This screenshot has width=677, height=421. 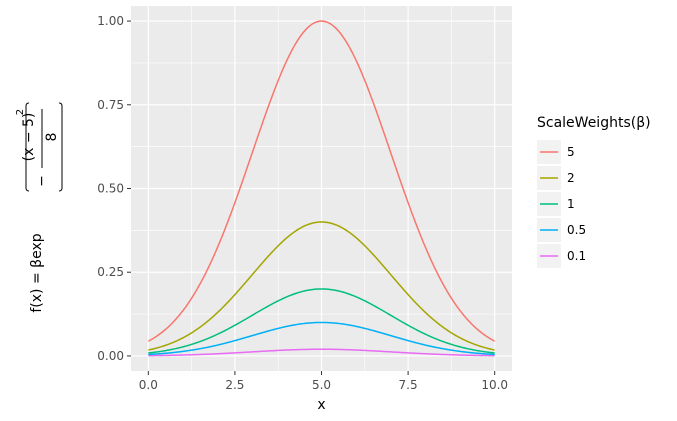 I want to click on x-tick-label: 7.5, so click(x=408, y=385).